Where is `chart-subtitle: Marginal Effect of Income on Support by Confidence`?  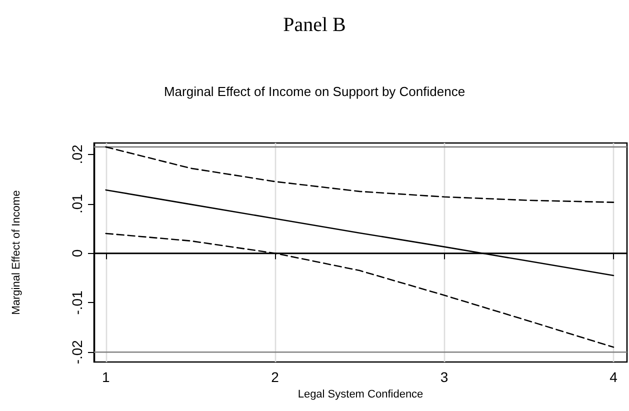
chart-subtitle: Marginal Effect of Income on Support by Confidence is located at coordinates (315, 91).